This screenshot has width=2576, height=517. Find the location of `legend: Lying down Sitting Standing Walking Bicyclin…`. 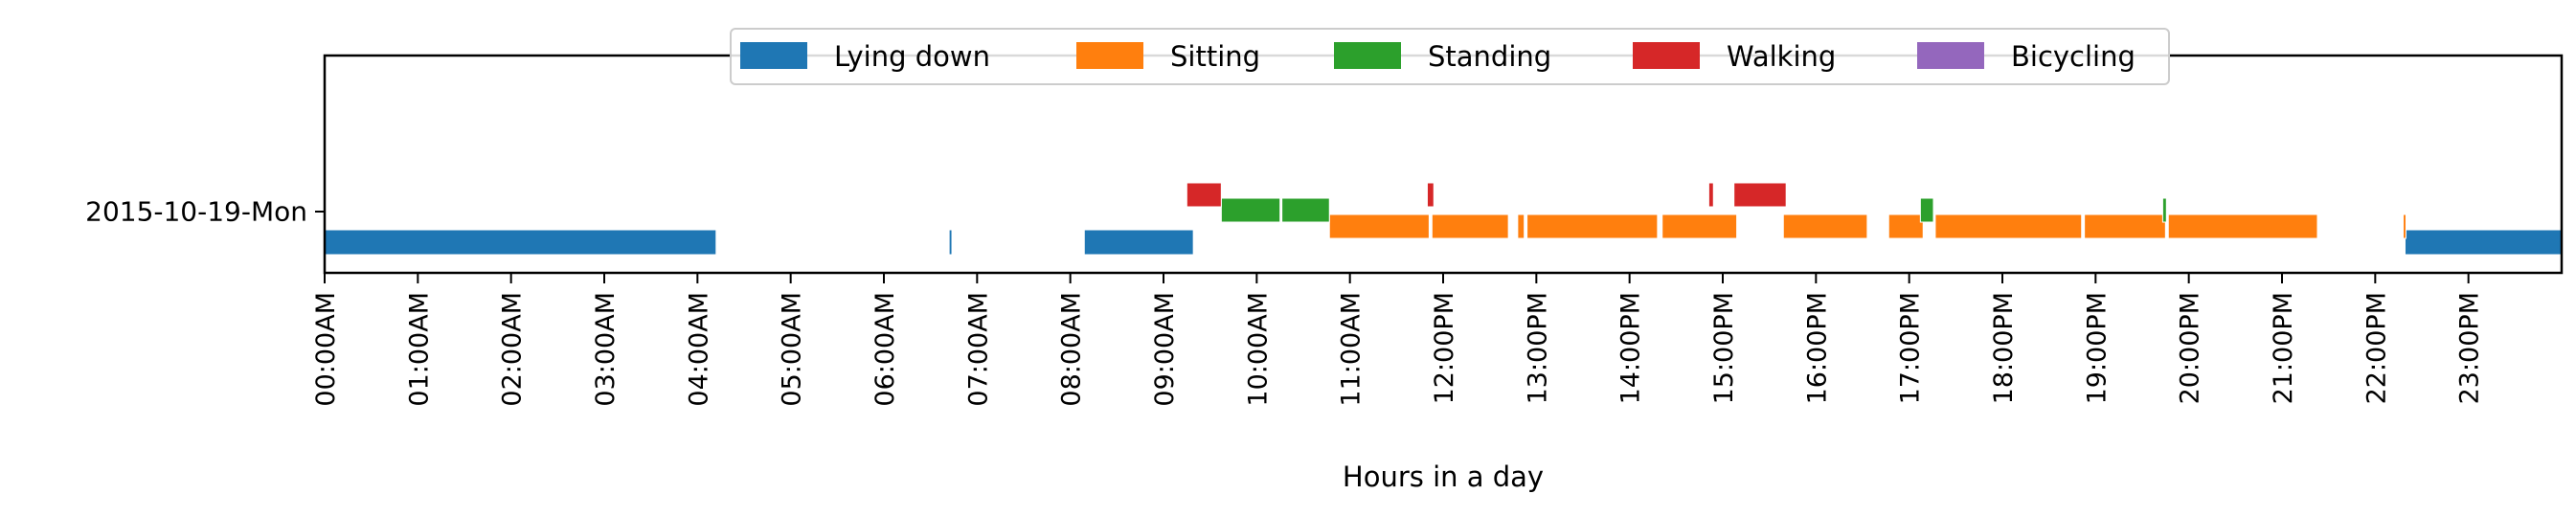

legend: Lying down Sitting Standing Walking Bicyclin… is located at coordinates (1450, 56).